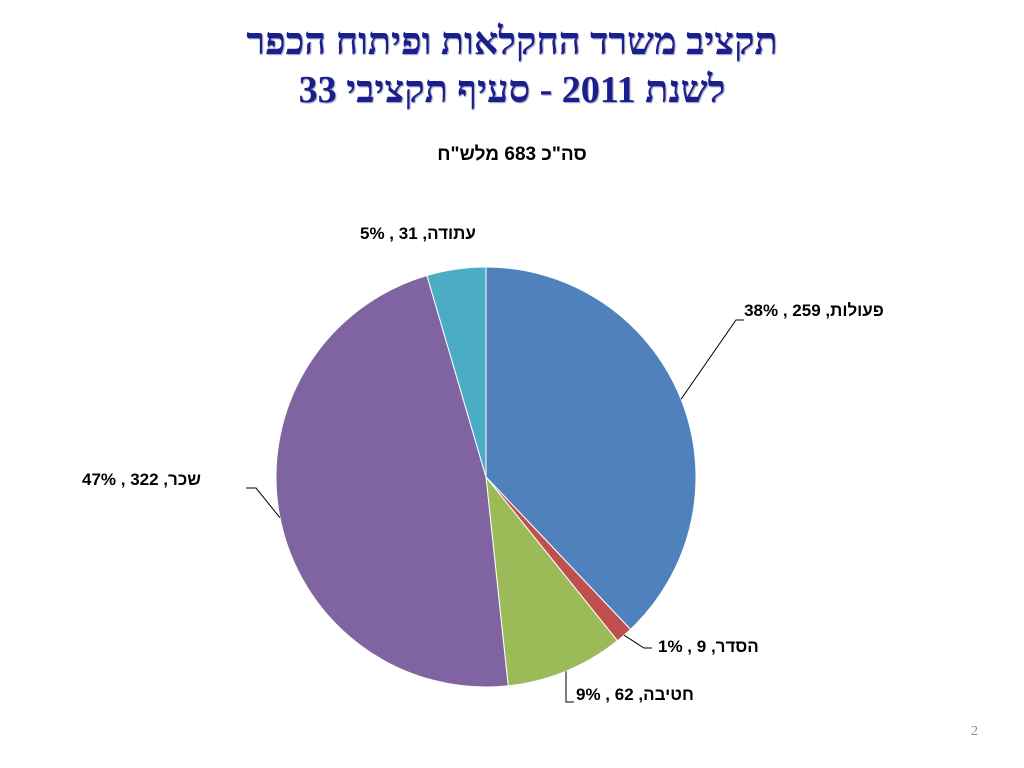  Describe the element at coordinates (456, 372) in the screenshot. I see `pie-slice-atuda` at that location.